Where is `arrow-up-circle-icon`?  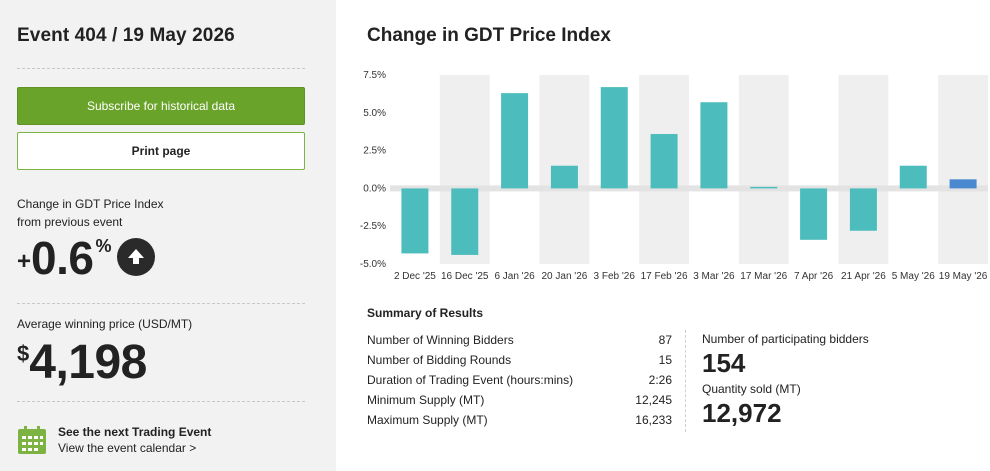 arrow-up-circle-icon is located at coordinates (136, 257).